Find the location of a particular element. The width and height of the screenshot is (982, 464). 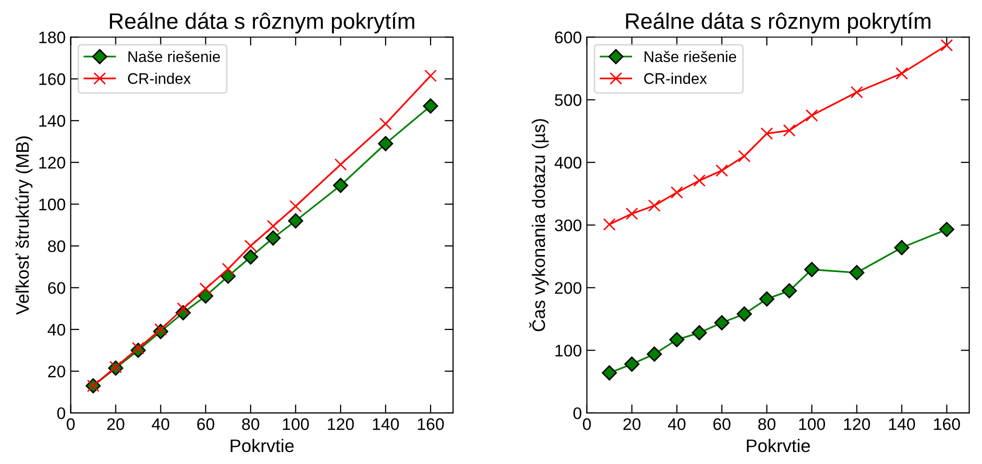

y-tick-label: 600 is located at coordinates (568, 38).